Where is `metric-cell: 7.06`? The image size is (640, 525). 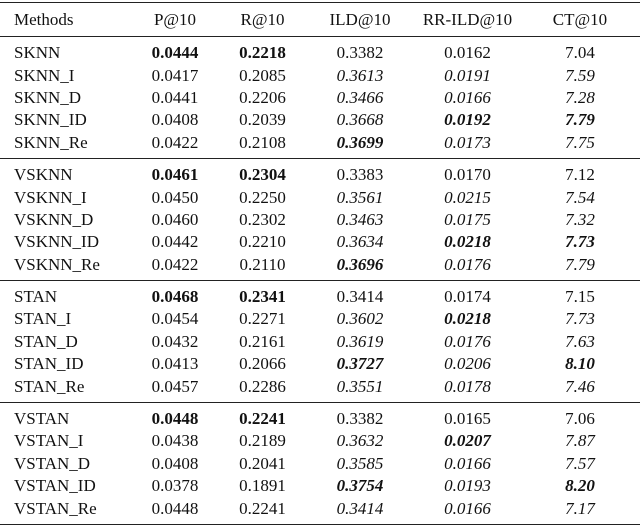 metric-cell: 7.06 is located at coordinates (580, 419).